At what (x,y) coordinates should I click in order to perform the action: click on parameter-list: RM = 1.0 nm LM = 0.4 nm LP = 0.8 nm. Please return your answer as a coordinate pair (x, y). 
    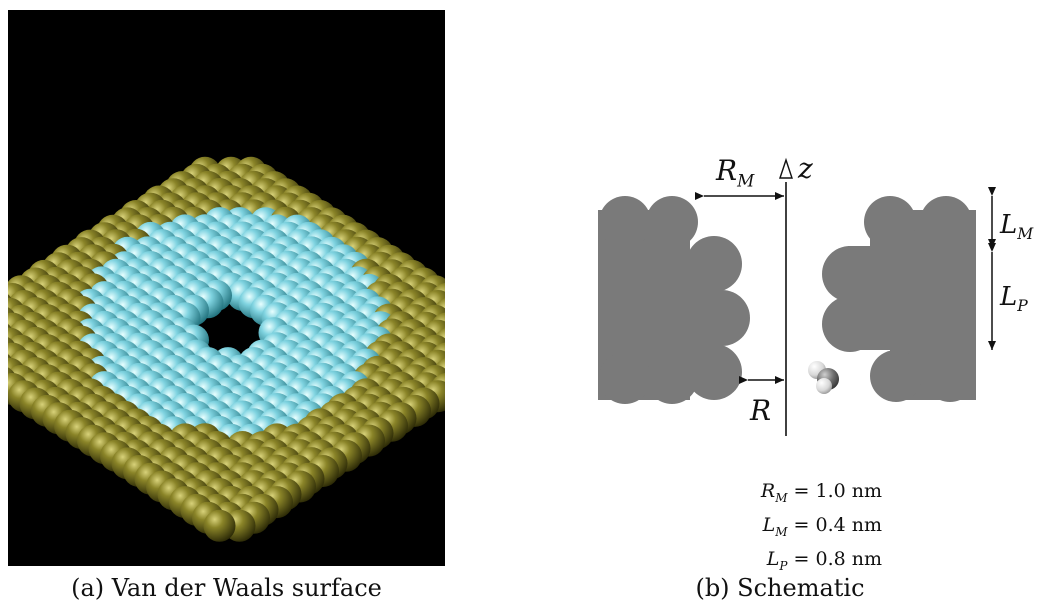
    Looking at the image, I should click on (800, 528).